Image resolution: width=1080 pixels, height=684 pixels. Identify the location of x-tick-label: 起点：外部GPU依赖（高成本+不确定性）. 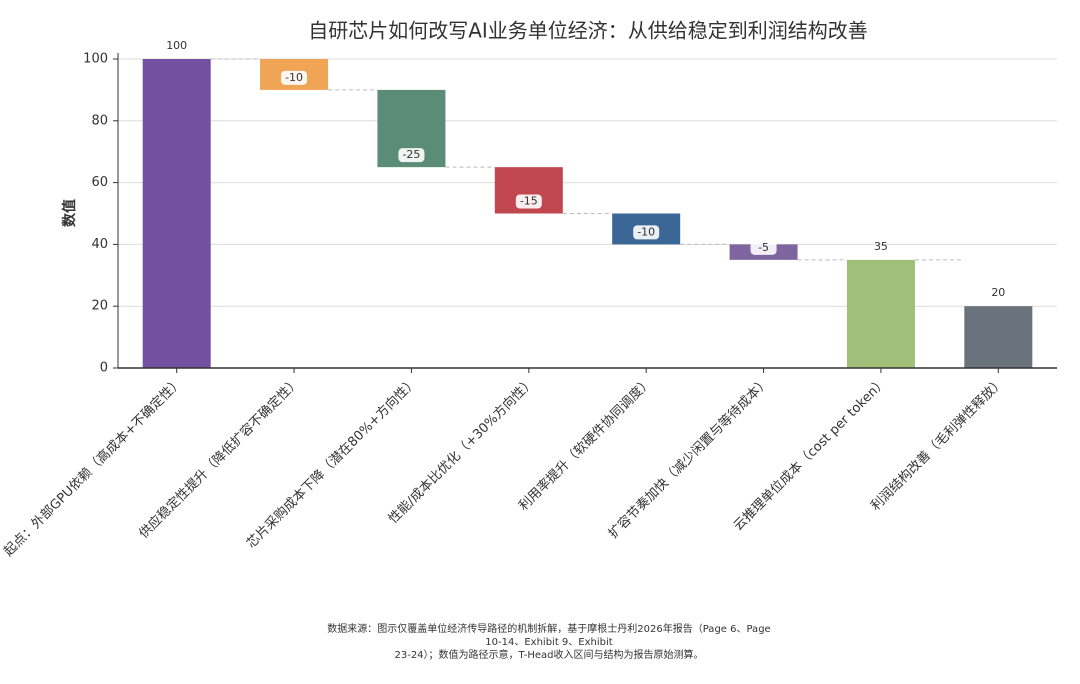
(92, 466).